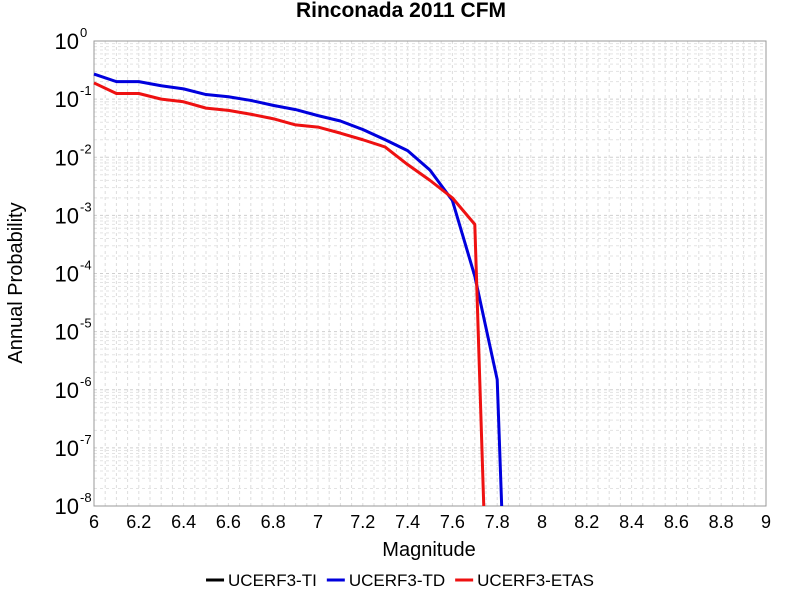  I want to click on y-tick-label: 10 -5, so click(73, 330).